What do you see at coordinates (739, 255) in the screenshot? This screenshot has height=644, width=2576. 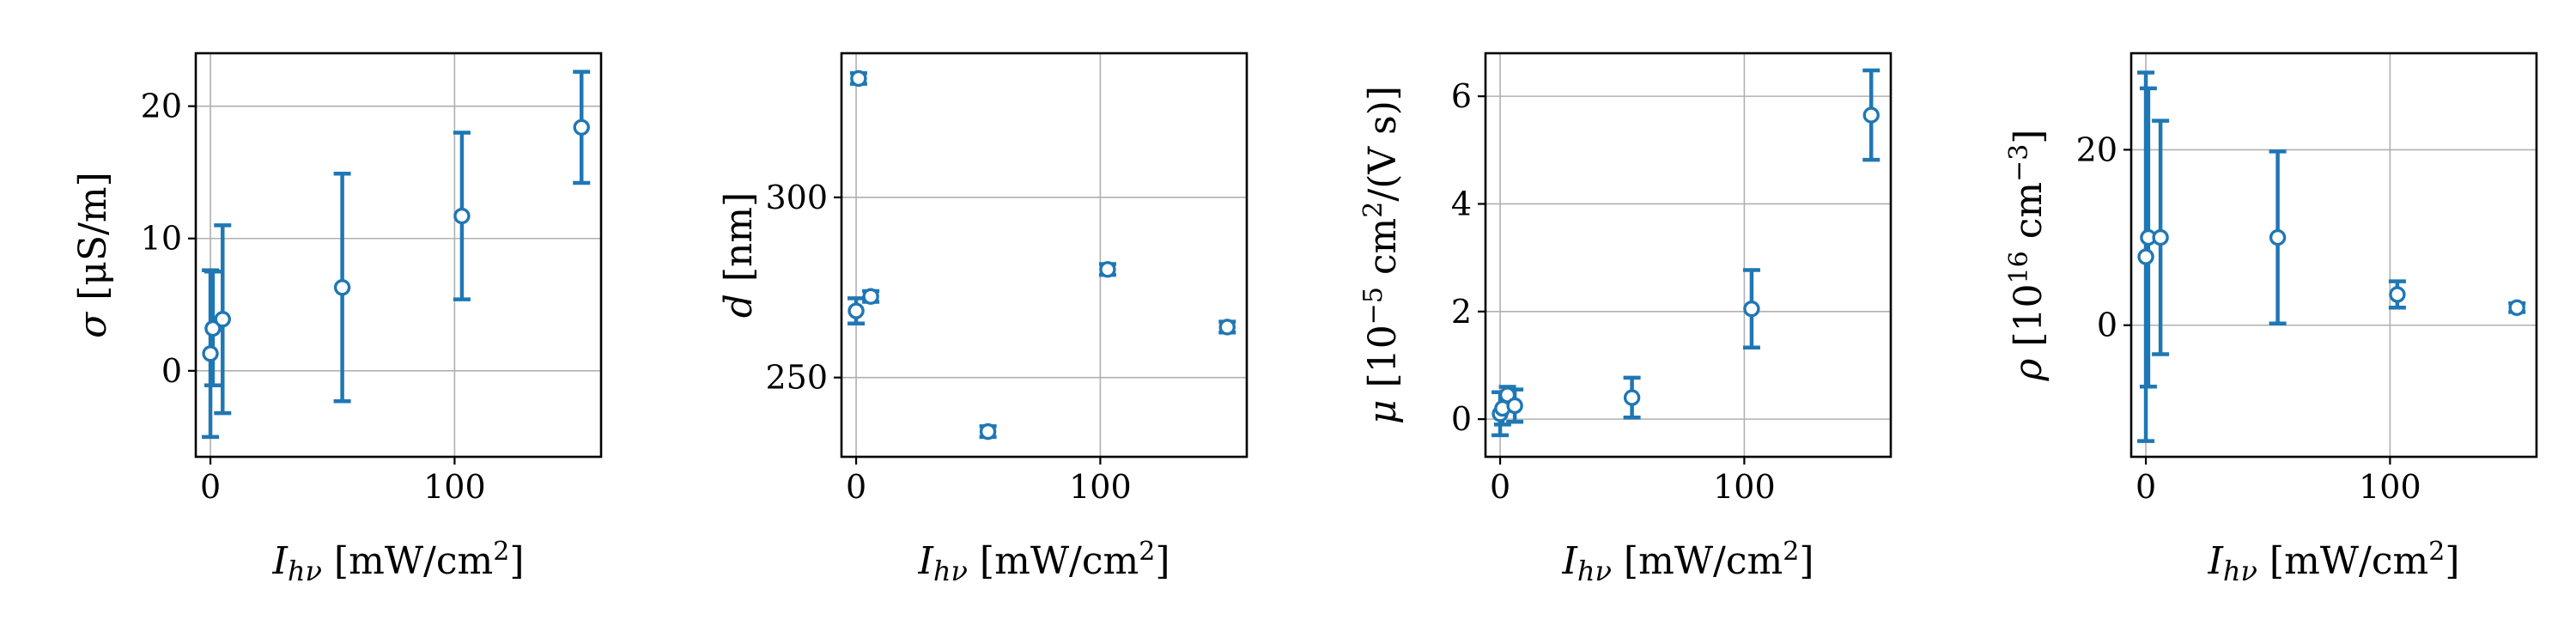 I see `y-axis-label: d [nm]` at bounding box center [739, 255].